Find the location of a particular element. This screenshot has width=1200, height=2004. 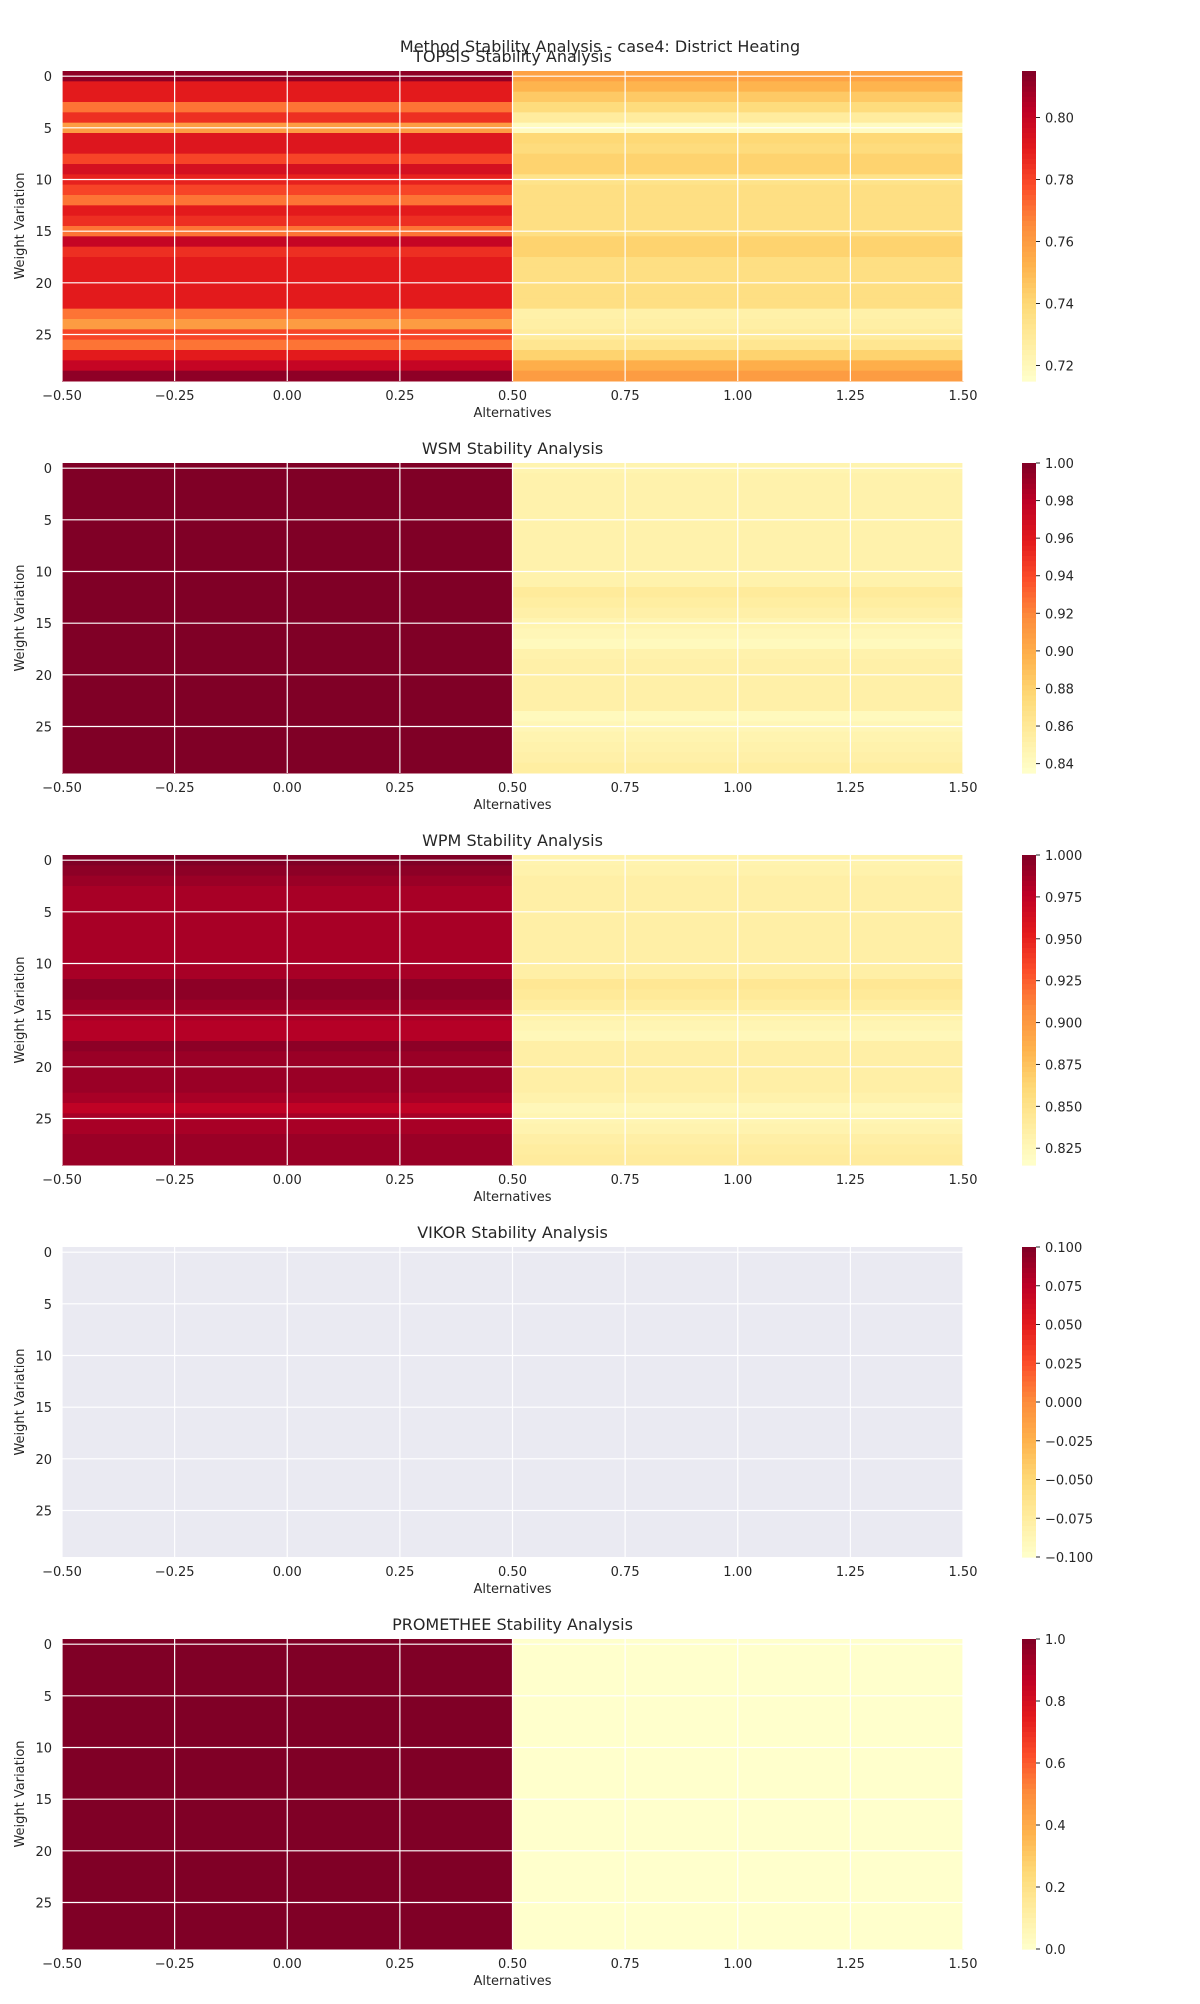

colorbar-tick-label: 0.94 is located at coordinates (1059, 577).